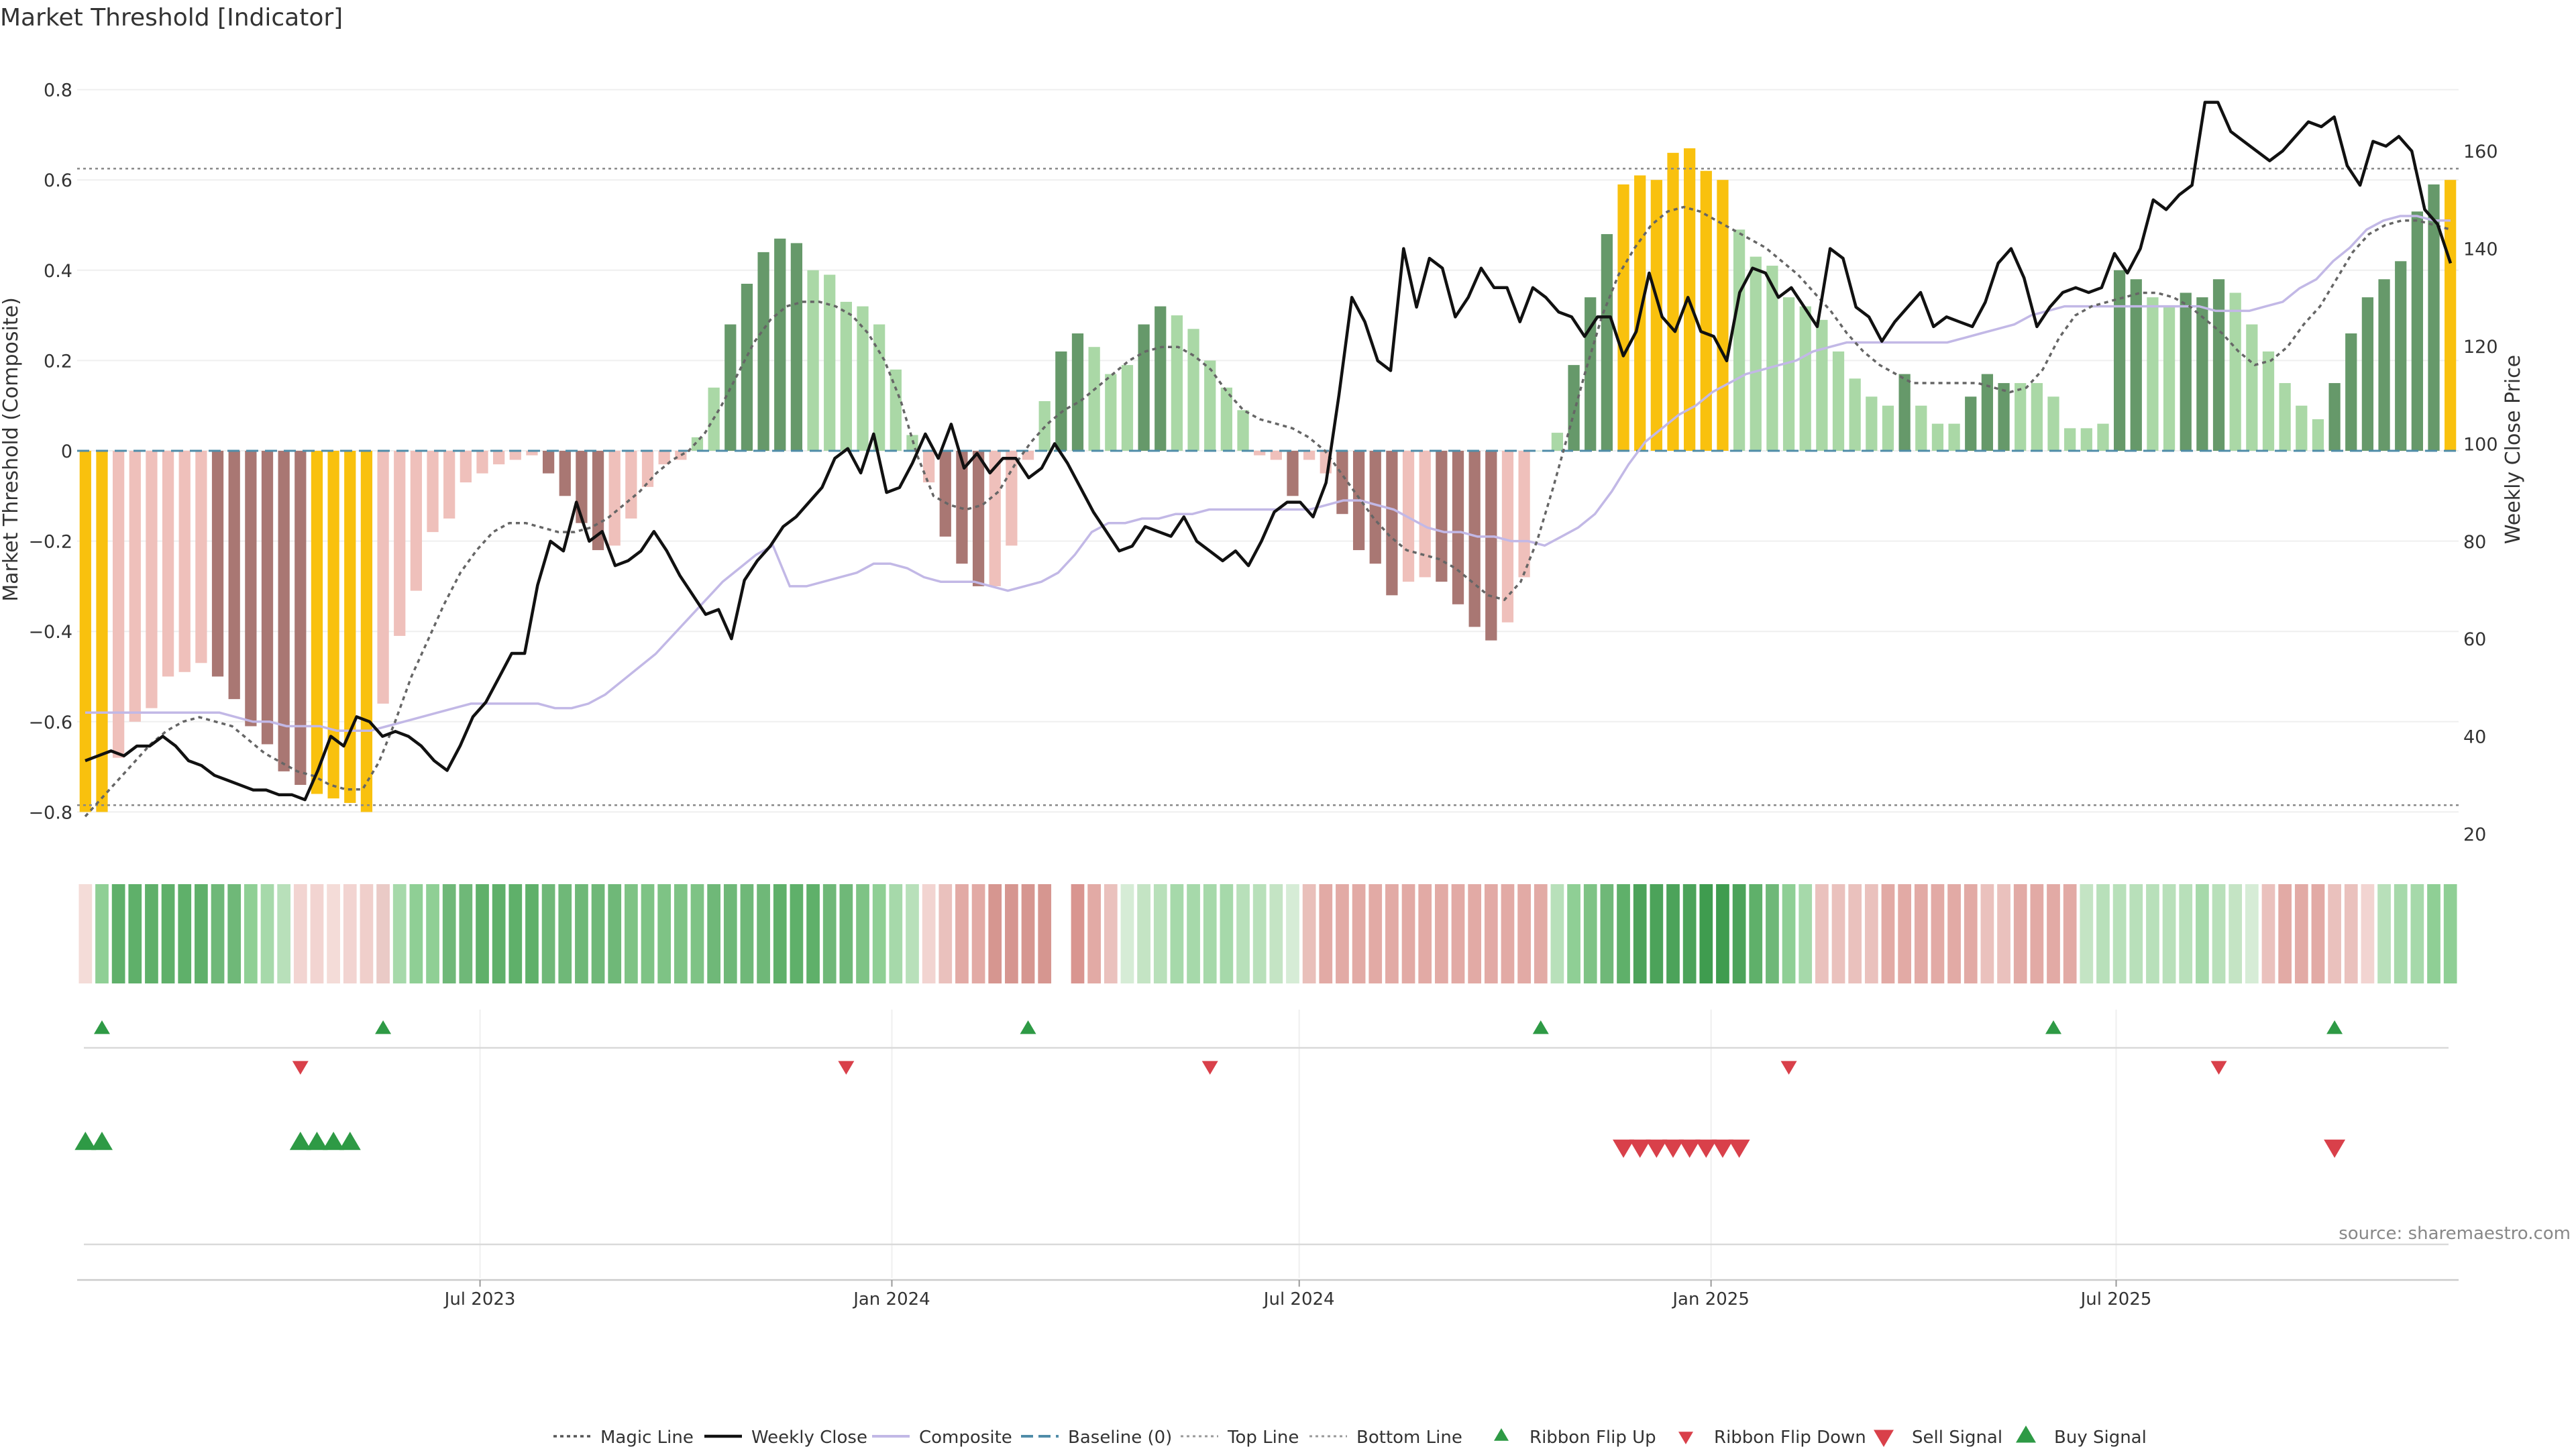 The image size is (2576, 1449). Describe the element at coordinates (2116, 1299) in the screenshot. I see `x-tick-label: Jul 2025` at that location.